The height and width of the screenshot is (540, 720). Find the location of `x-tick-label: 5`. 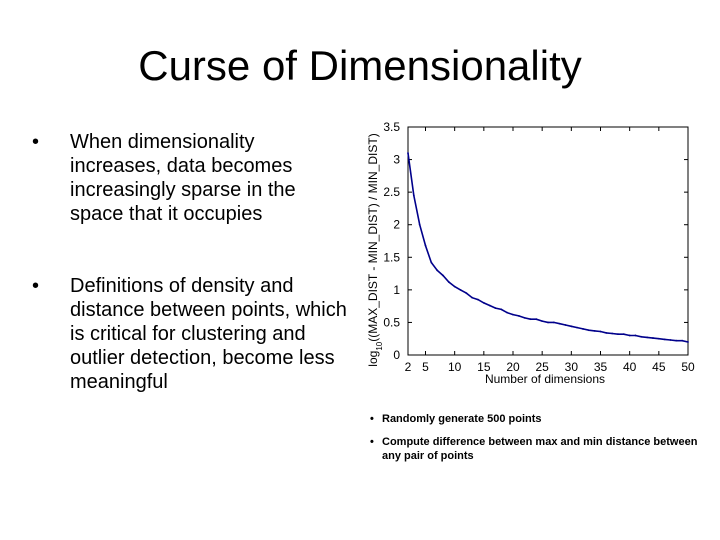

x-tick-label: 5 is located at coordinates (425, 367).